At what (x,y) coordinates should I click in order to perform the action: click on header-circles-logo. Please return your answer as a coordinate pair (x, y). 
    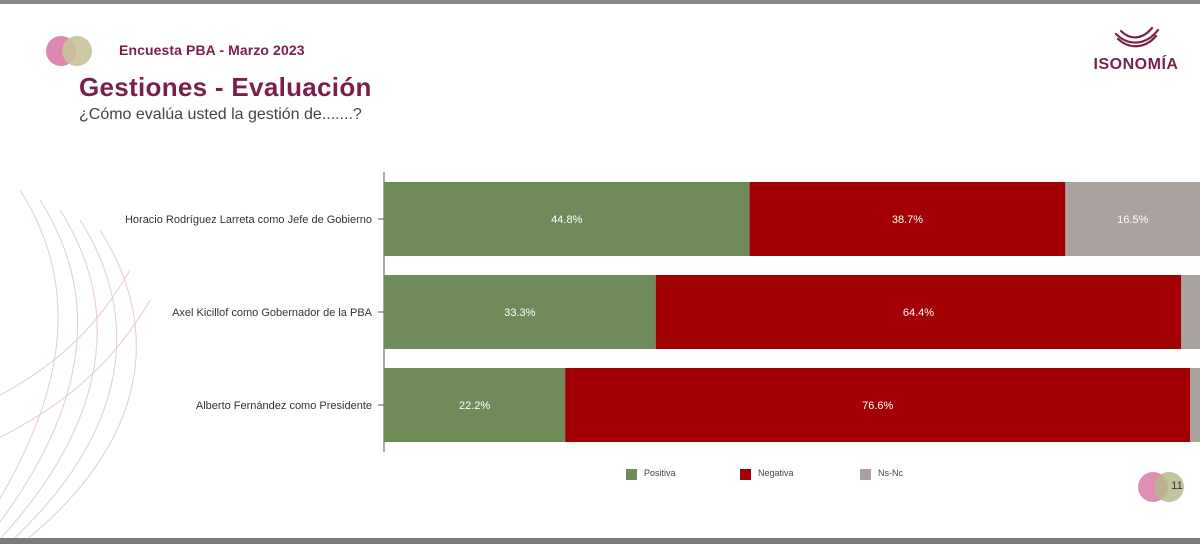
    Looking at the image, I should click on (78, 51).